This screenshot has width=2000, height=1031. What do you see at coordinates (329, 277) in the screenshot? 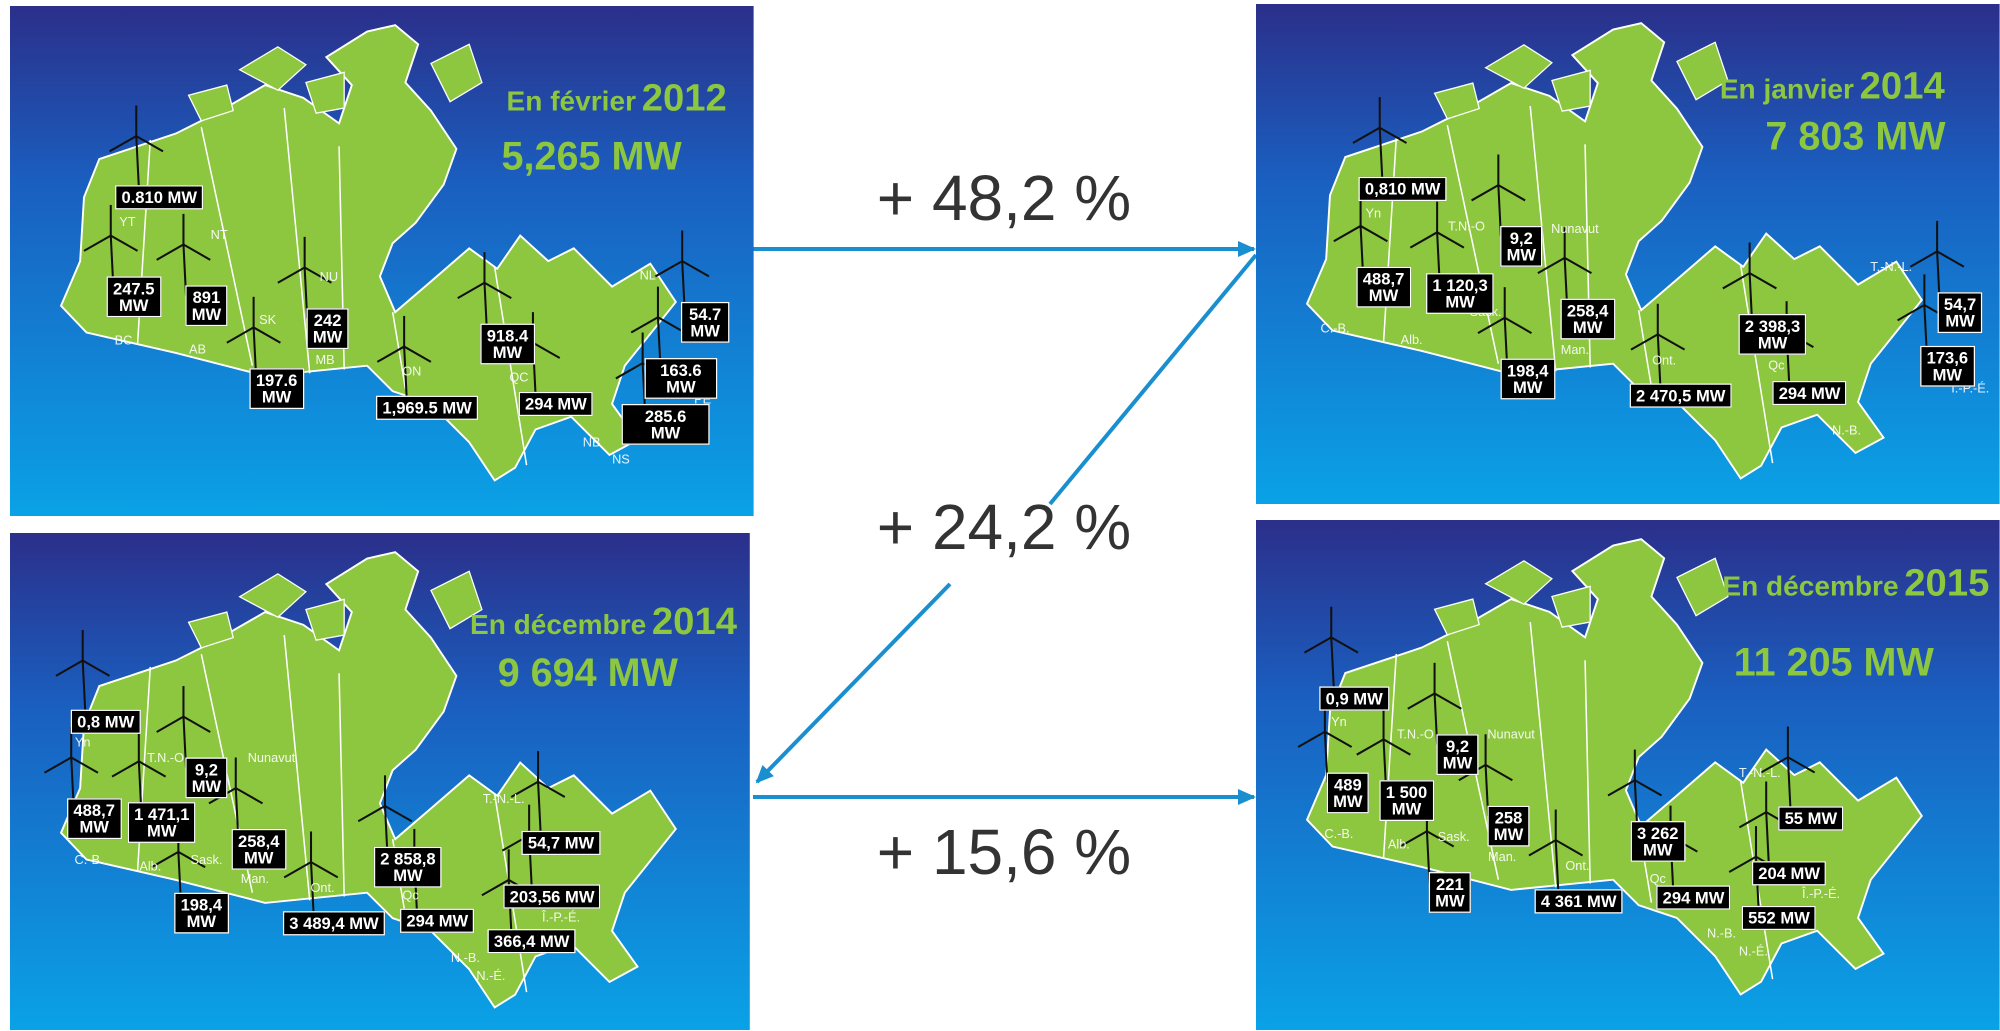
I see `region-label: NU` at bounding box center [329, 277].